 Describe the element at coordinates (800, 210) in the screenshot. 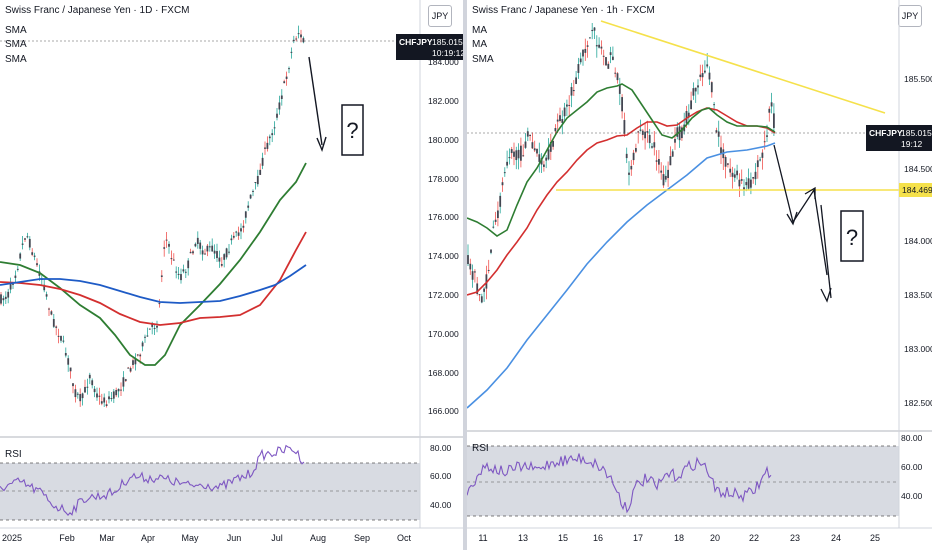

I see `forecast-path` at that location.